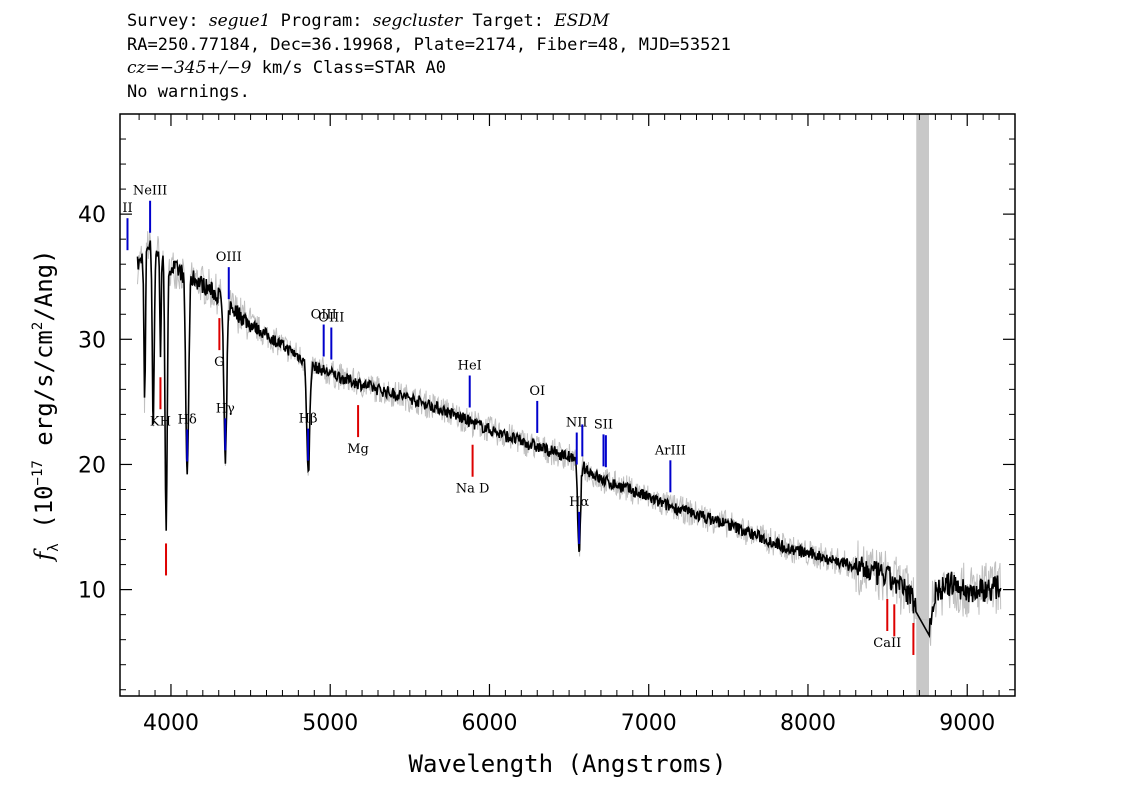 Image resolution: width=1134 pixels, height=810 pixels. What do you see at coordinates (168, 21) in the screenshot?
I see `survey-label: Survey:` at bounding box center [168, 21].